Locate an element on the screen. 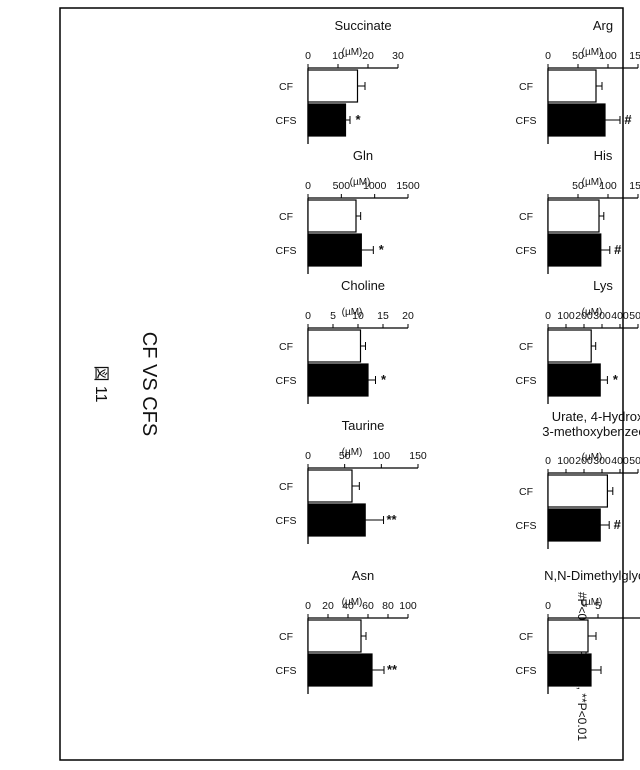 This screenshot has width=640, height=770. y-tick-label: 200 is located at coordinates (584, 316).